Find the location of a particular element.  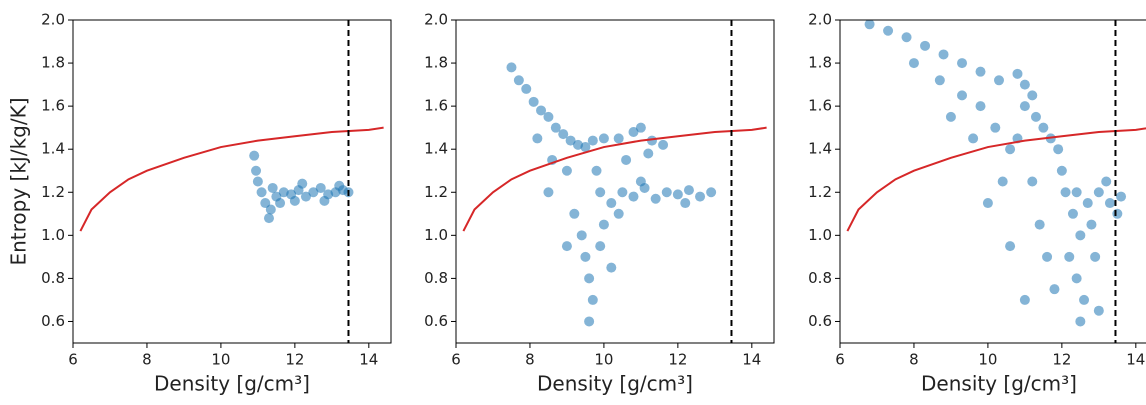

y-tick-label: 0.6 is located at coordinates (53, 321).